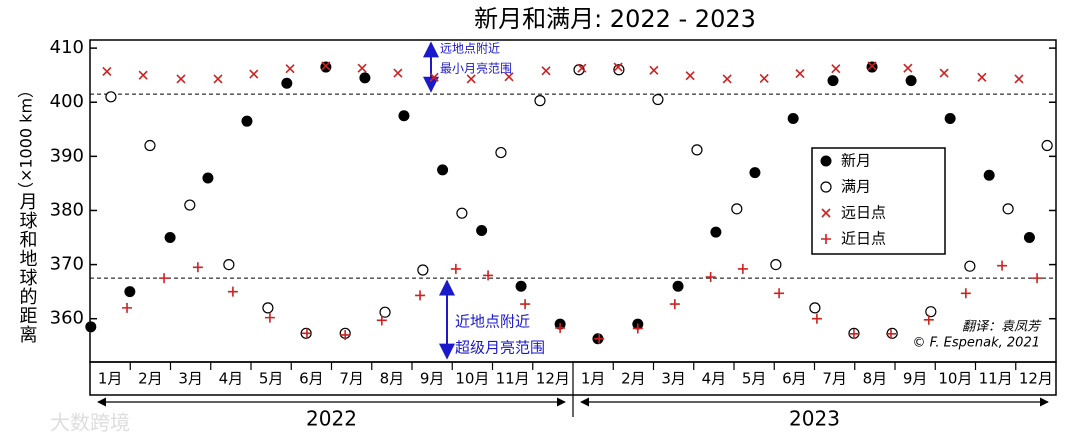 The image size is (1080, 442). Describe the element at coordinates (150, 379) in the screenshot. I see `month-label: 2月` at that location.